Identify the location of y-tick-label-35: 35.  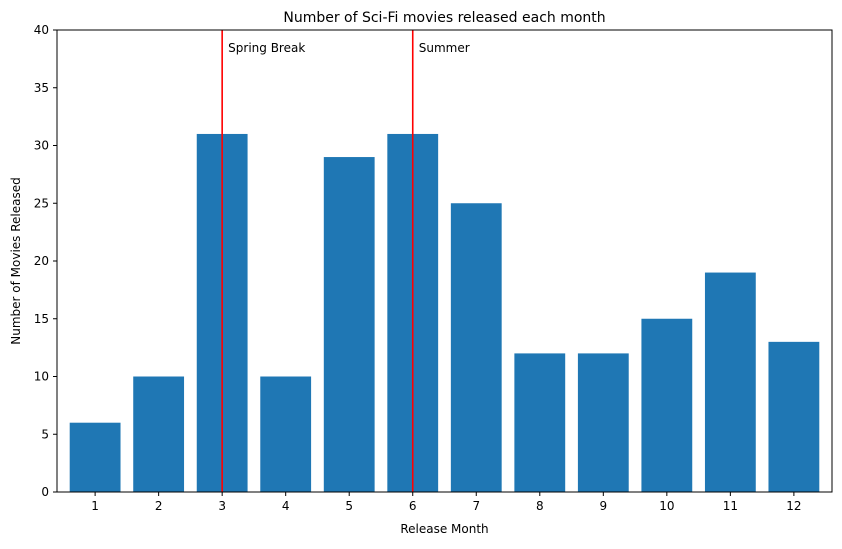
(41, 88).